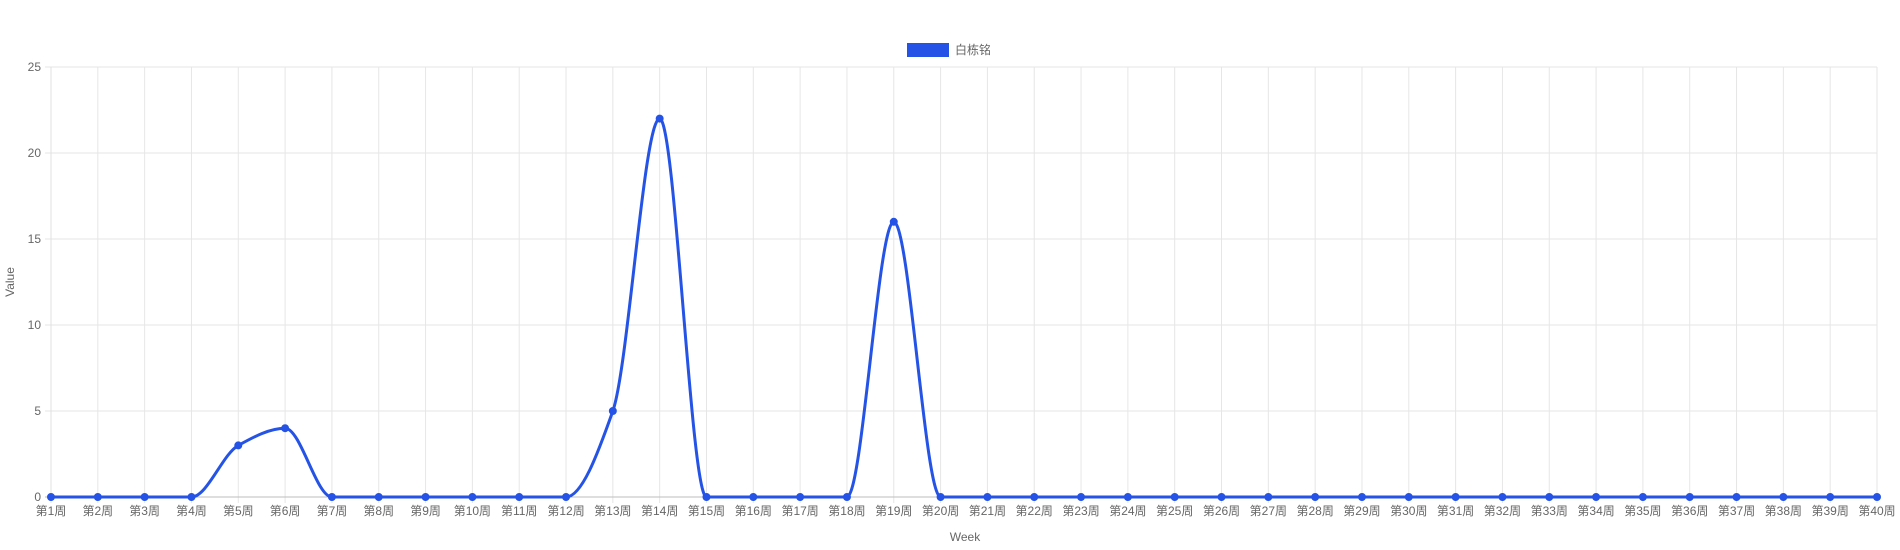 The width and height of the screenshot is (1900, 550). I want to click on x-tick-label: 第39周, so click(1829, 511).